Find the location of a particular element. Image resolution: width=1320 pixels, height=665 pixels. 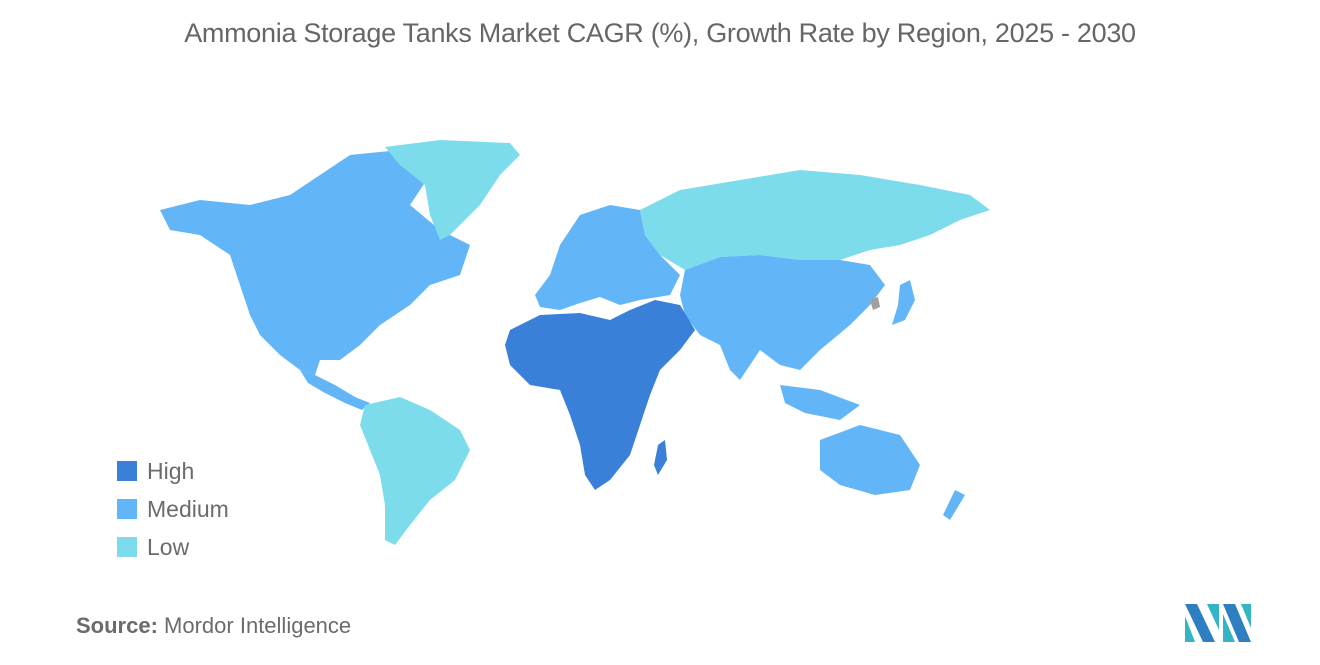

region-madagascar is located at coordinates (660, 457).